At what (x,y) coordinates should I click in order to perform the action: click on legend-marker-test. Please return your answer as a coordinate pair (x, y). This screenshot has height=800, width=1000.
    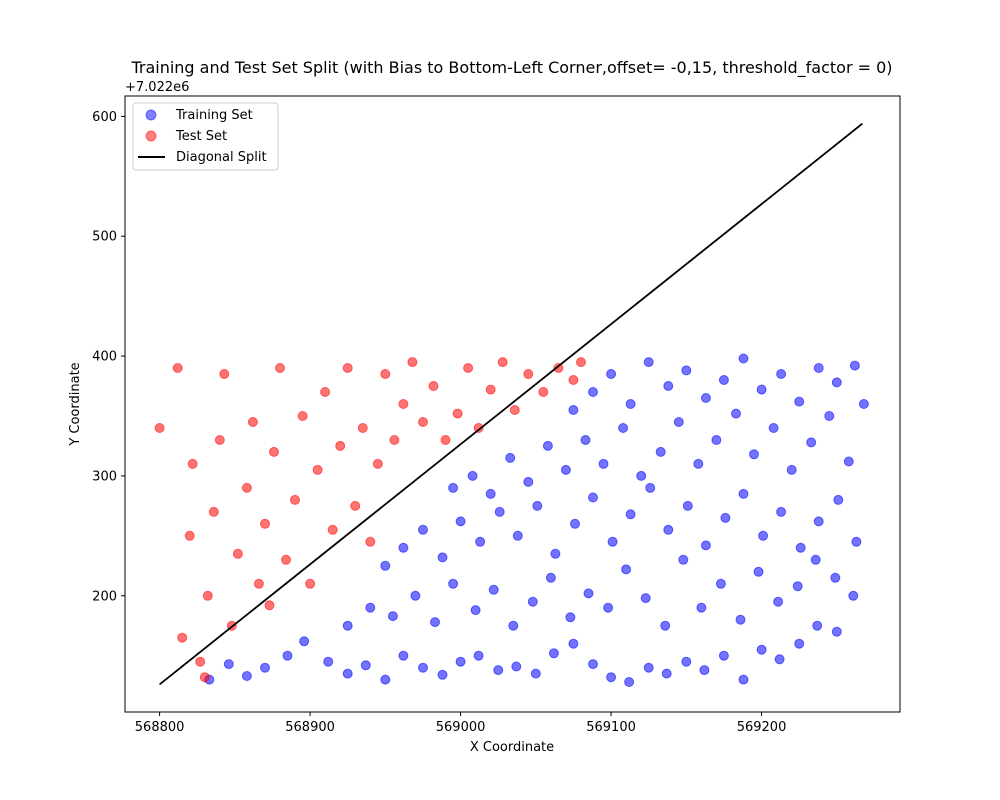
    Looking at the image, I should click on (151, 136).